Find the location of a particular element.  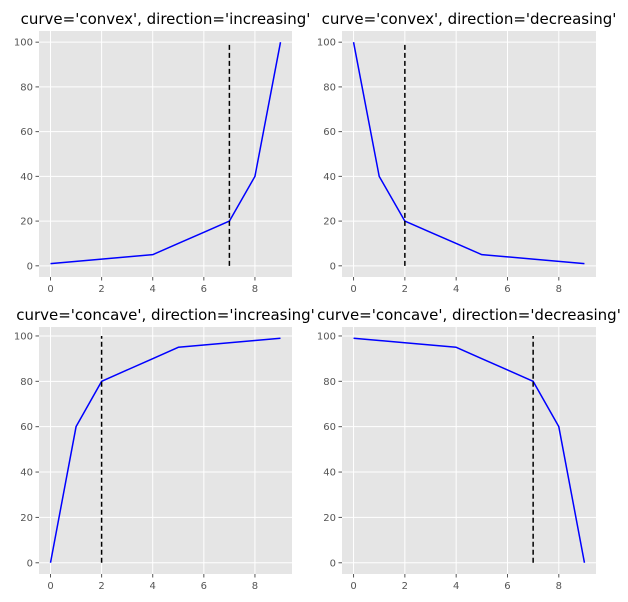

panel-title: curve='convex', direction='increasing' is located at coordinates (166, 19).